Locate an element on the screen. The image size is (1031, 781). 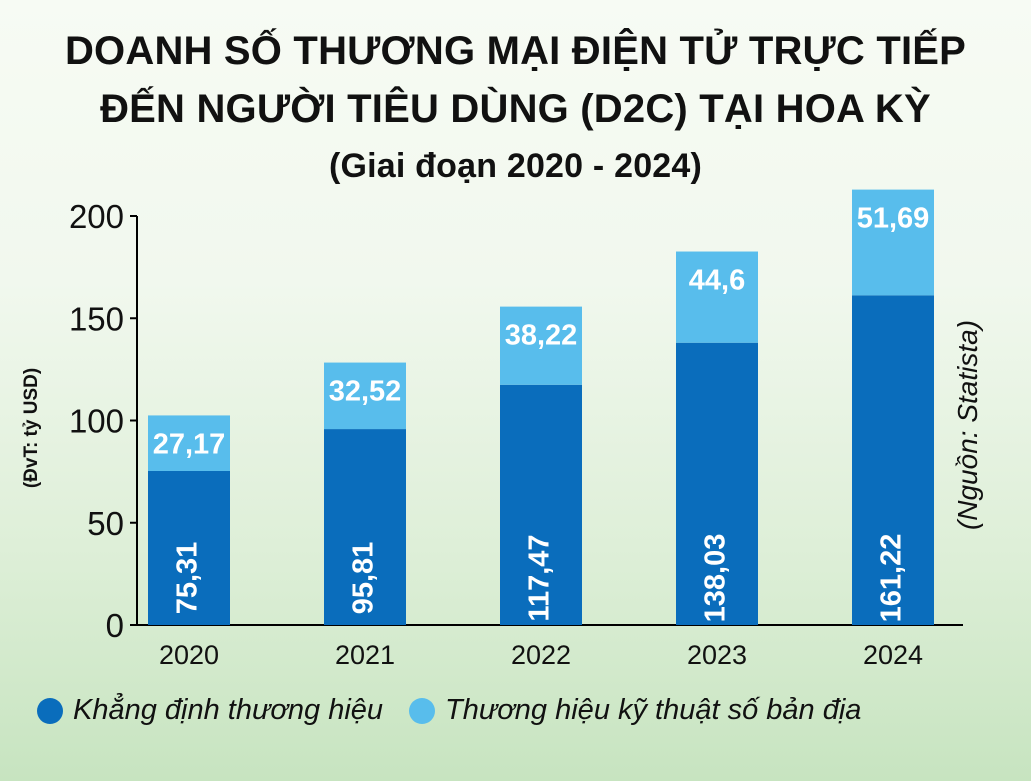
data-label-brand: 75,31 is located at coordinates (188, 578).